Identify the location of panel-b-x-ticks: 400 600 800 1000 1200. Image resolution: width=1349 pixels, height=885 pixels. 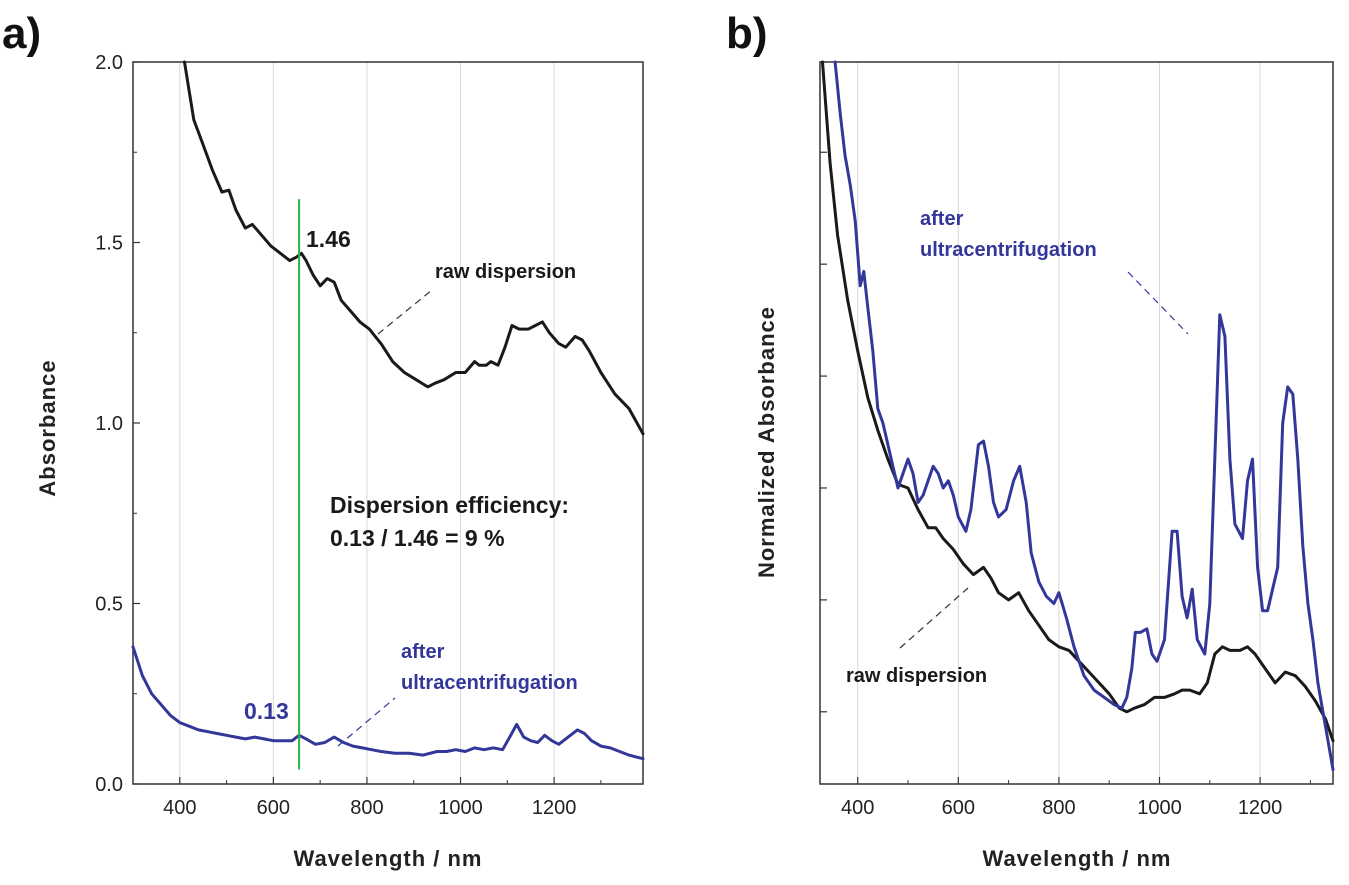
(1076, 798).